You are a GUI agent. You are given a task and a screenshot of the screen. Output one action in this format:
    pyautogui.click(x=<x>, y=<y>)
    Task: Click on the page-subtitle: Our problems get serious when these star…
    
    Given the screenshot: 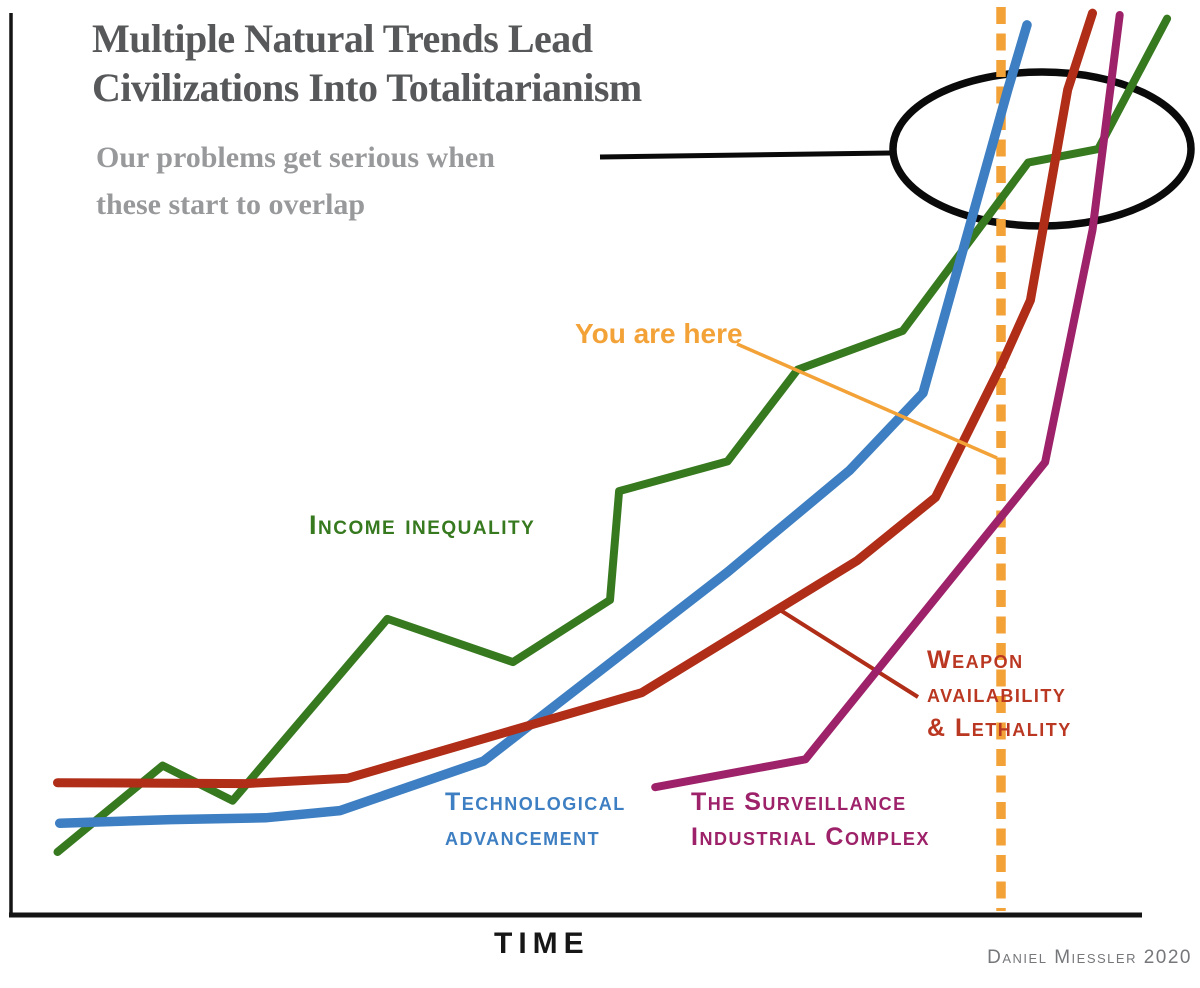 What is the action you would take?
    pyautogui.click(x=295, y=181)
    